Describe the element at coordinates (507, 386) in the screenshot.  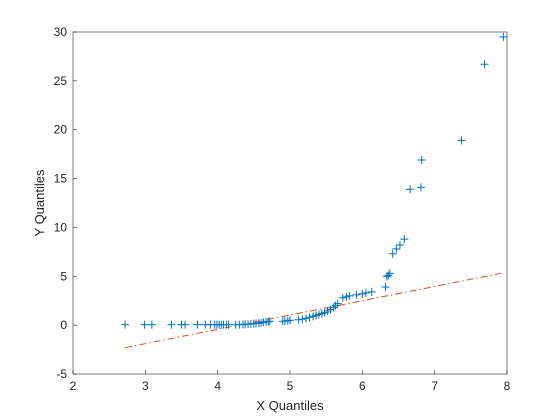
I see `x-tick-label: 8` at that location.